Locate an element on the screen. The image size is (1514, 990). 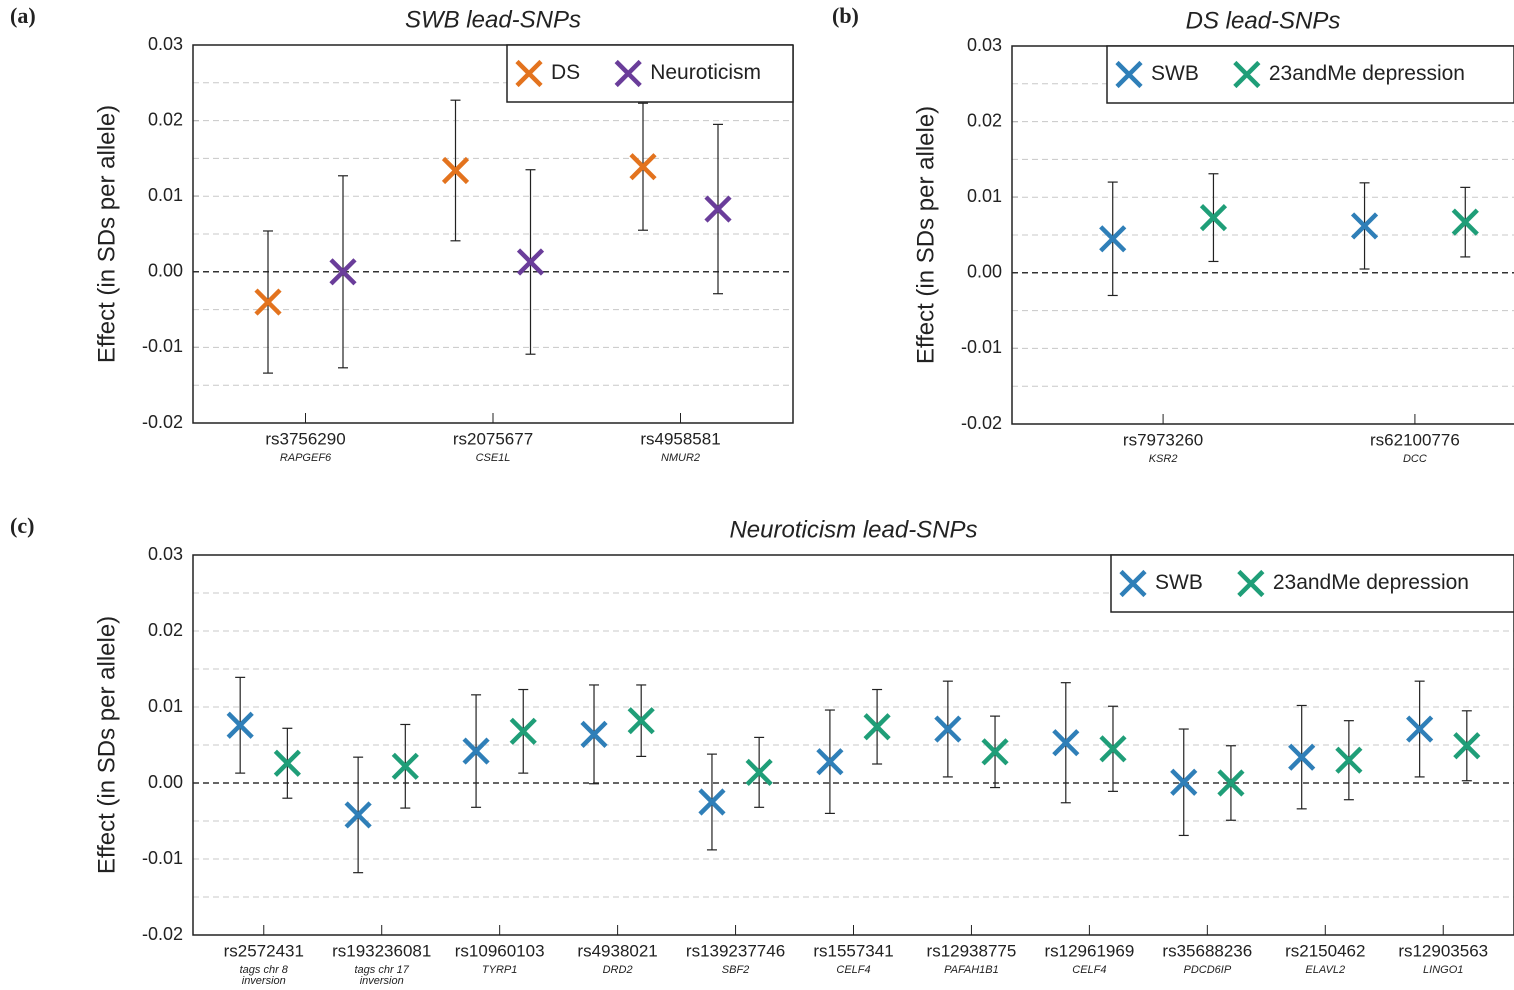
gene-label-box: ELAVL2 is located at coordinates (1325, 970).